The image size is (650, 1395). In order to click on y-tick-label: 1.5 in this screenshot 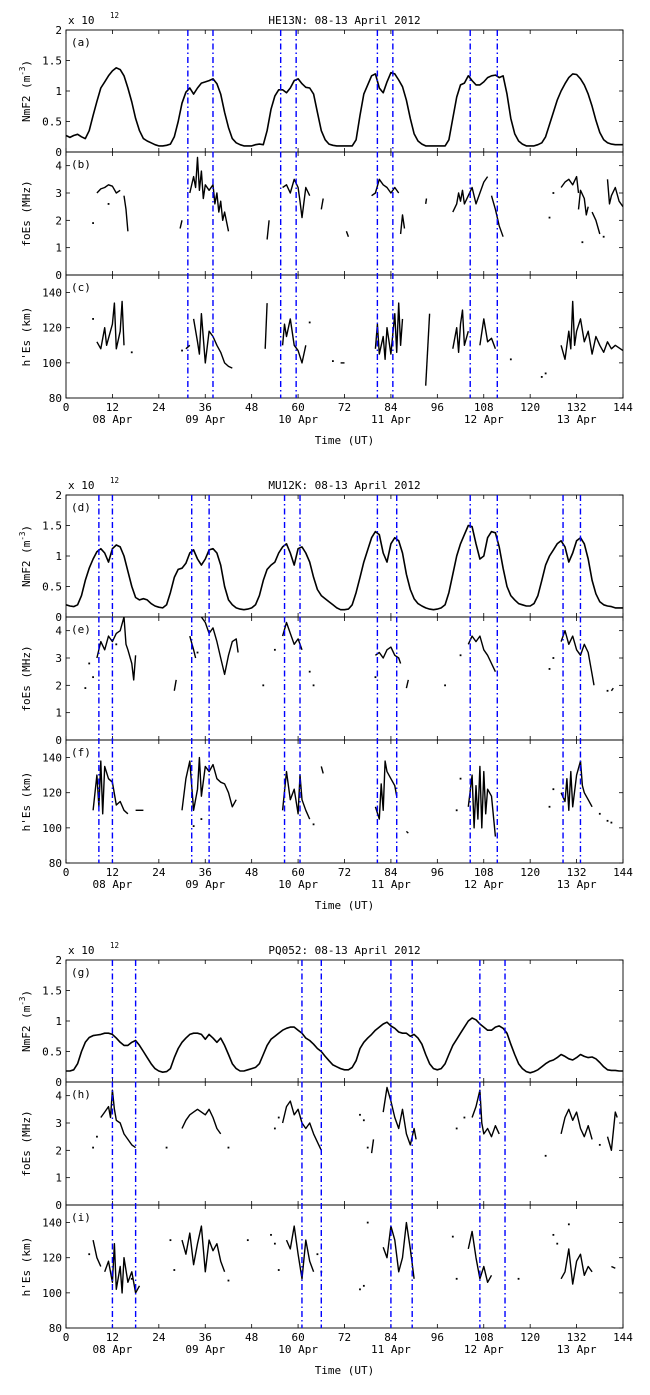, I will do `click(52, 991)`.